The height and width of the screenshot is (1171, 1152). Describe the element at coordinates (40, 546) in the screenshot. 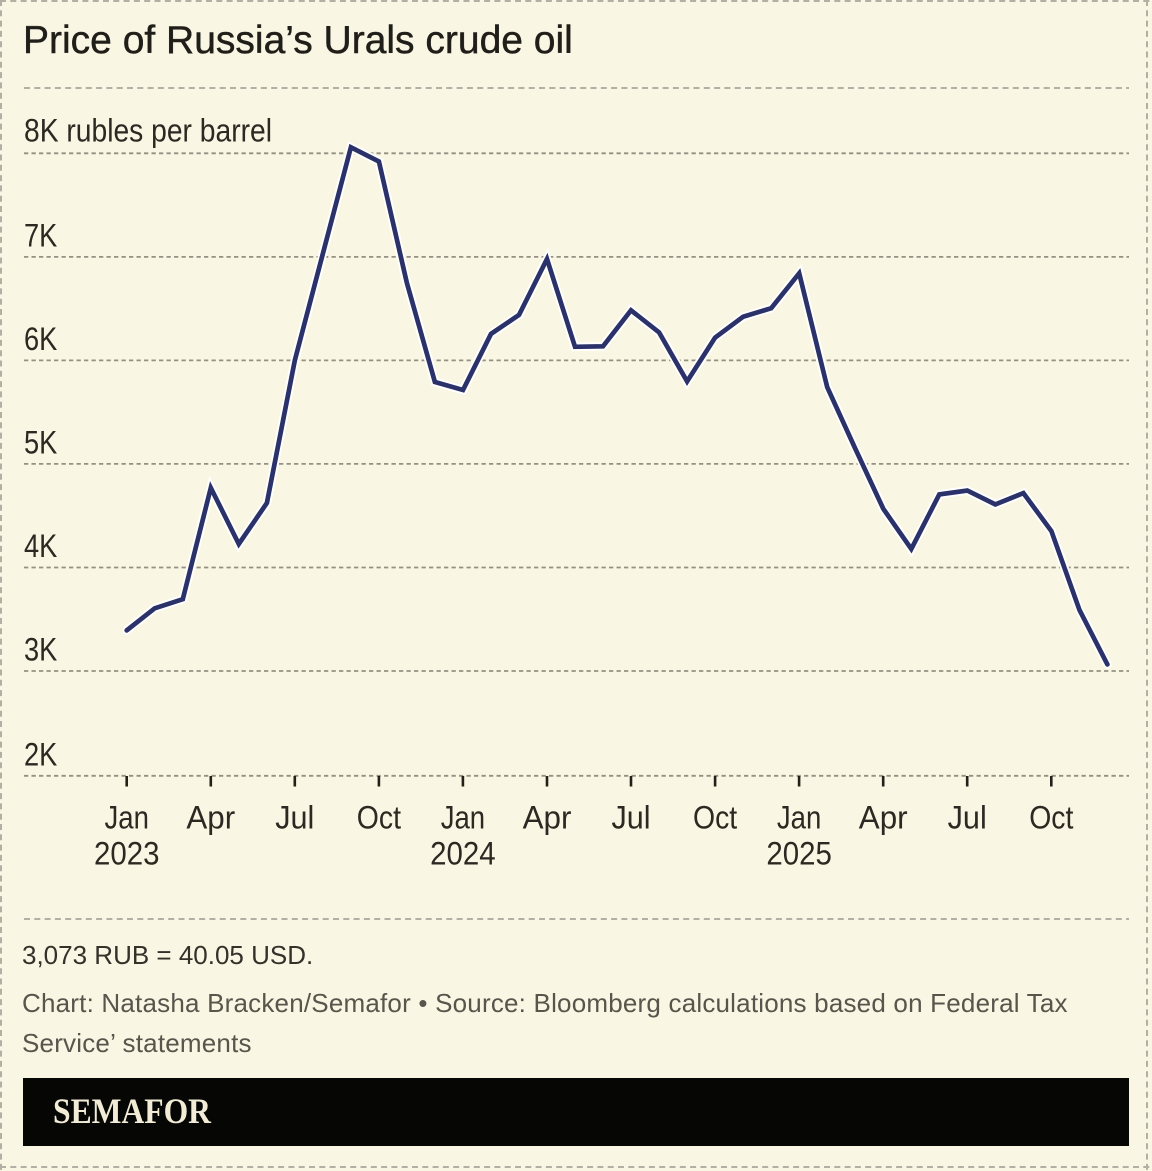

I see `svg-text: 4K` at that location.